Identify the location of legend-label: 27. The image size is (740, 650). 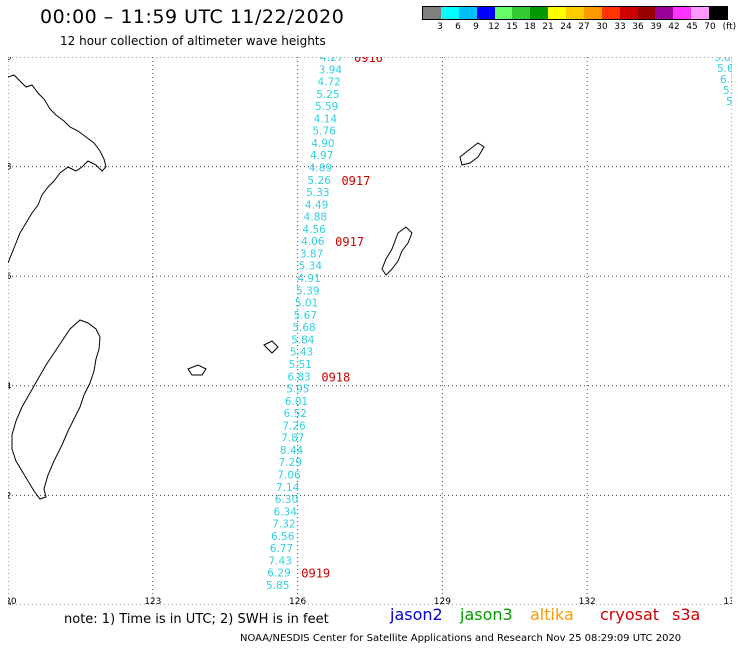
(584, 27).